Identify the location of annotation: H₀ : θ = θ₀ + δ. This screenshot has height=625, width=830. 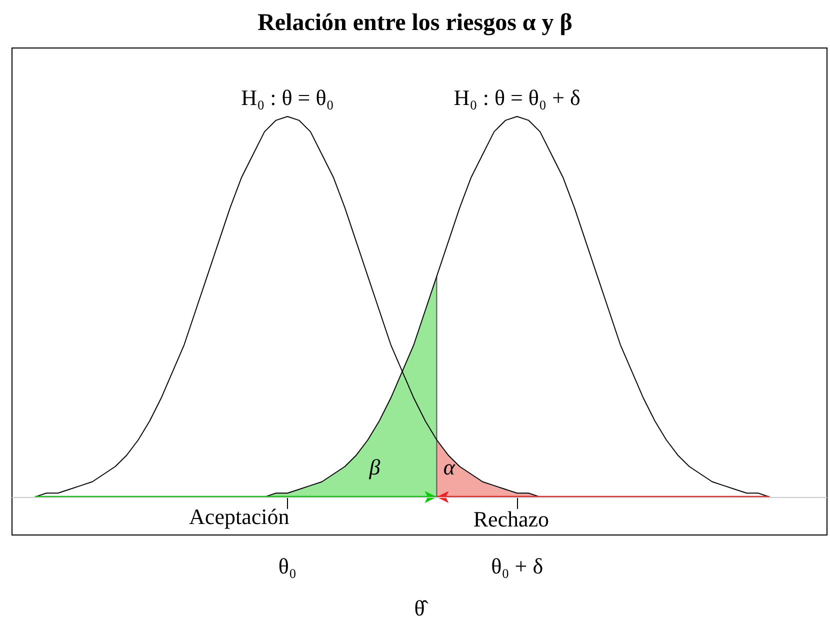
(517, 97).